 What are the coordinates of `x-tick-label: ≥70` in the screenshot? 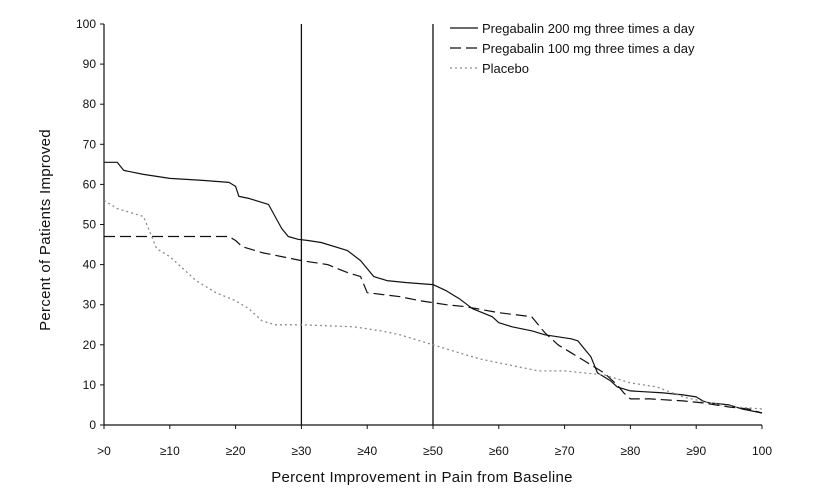 It's located at (565, 451).